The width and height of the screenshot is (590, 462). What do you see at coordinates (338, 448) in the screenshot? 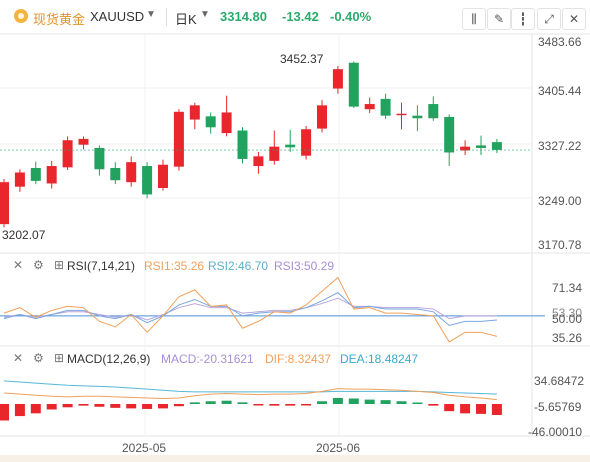
I see `time-axis-label: 2025-06` at bounding box center [338, 448].